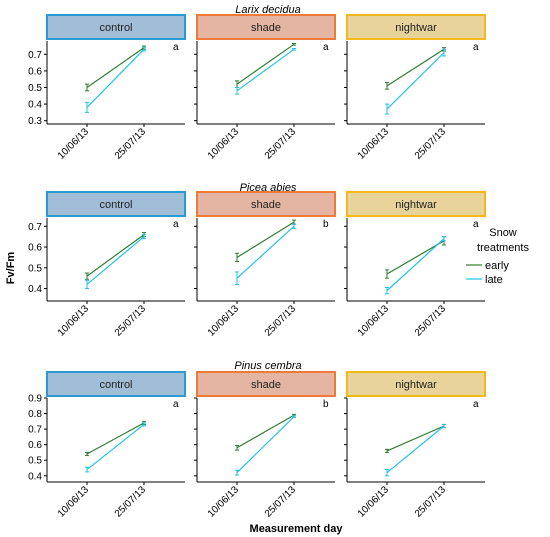 This screenshot has height=537, width=550. Describe the element at coordinates (267, 366) in the screenshot. I see `species-title-pinus-cembra: Pinus cembra` at that location.